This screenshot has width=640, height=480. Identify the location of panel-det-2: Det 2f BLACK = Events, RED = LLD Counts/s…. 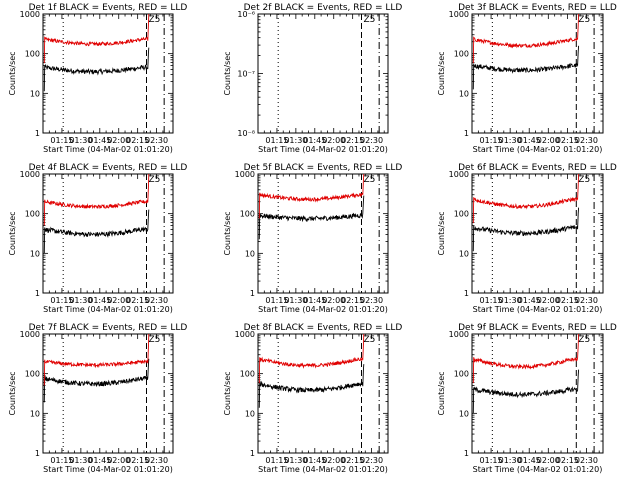
(312, 78).